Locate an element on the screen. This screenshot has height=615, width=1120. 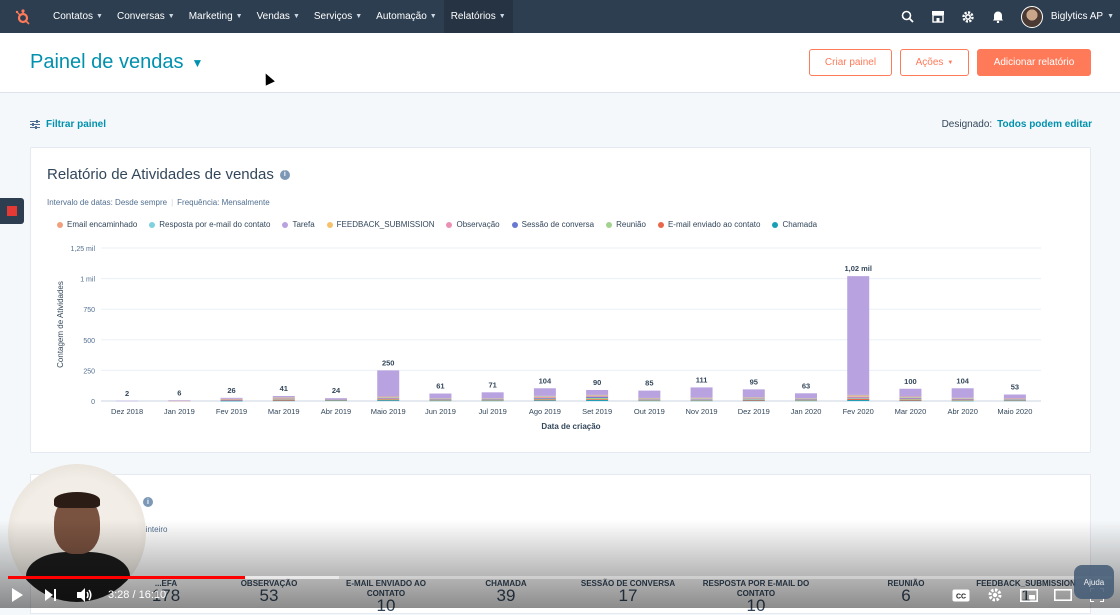
legend-item: Reunião is located at coordinates (626, 224).